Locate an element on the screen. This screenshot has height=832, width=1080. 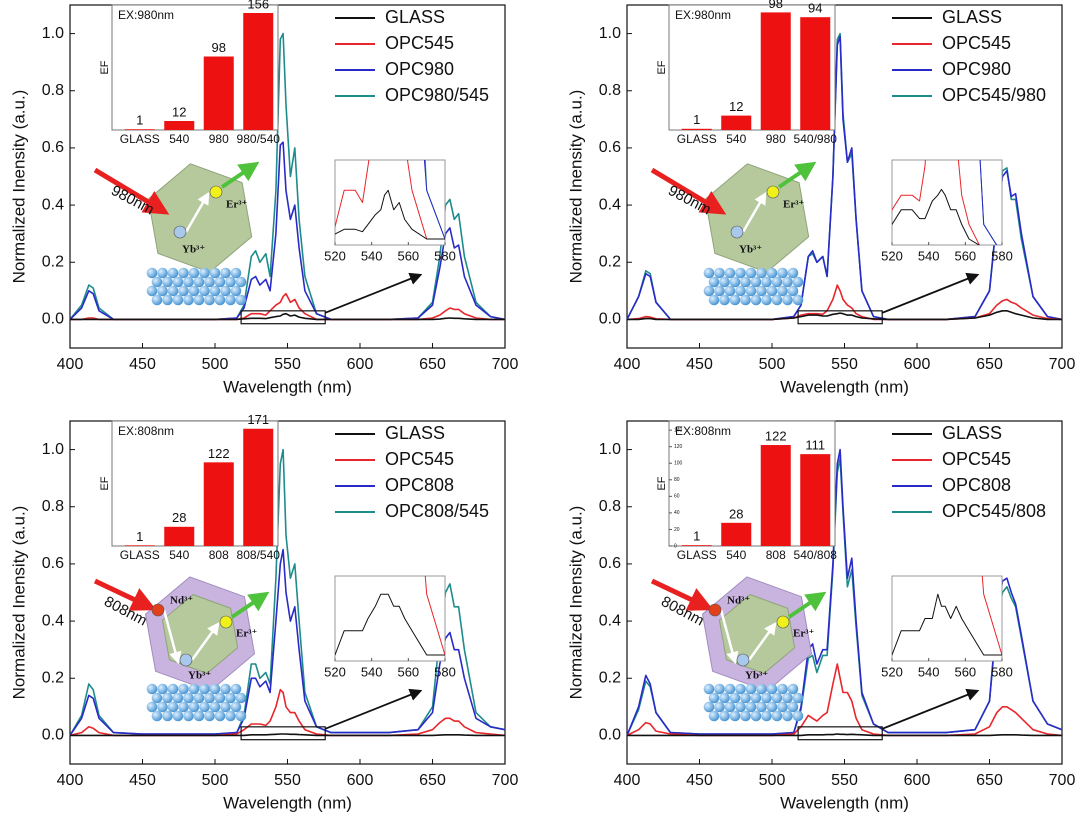
ion is located at coordinates (773, 192).